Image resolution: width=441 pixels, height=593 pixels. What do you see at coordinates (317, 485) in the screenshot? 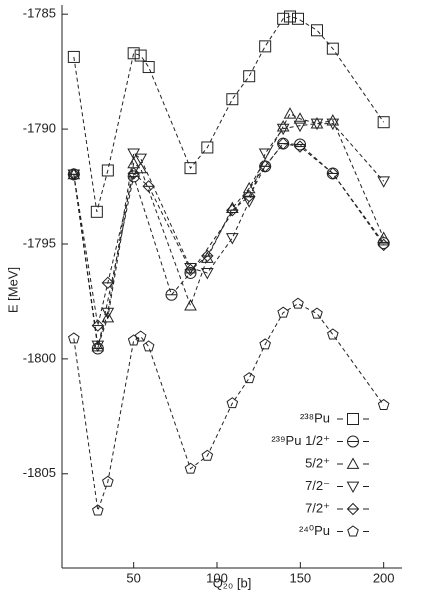
I see `legend-label: 7/2⁻` at bounding box center [317, 485].